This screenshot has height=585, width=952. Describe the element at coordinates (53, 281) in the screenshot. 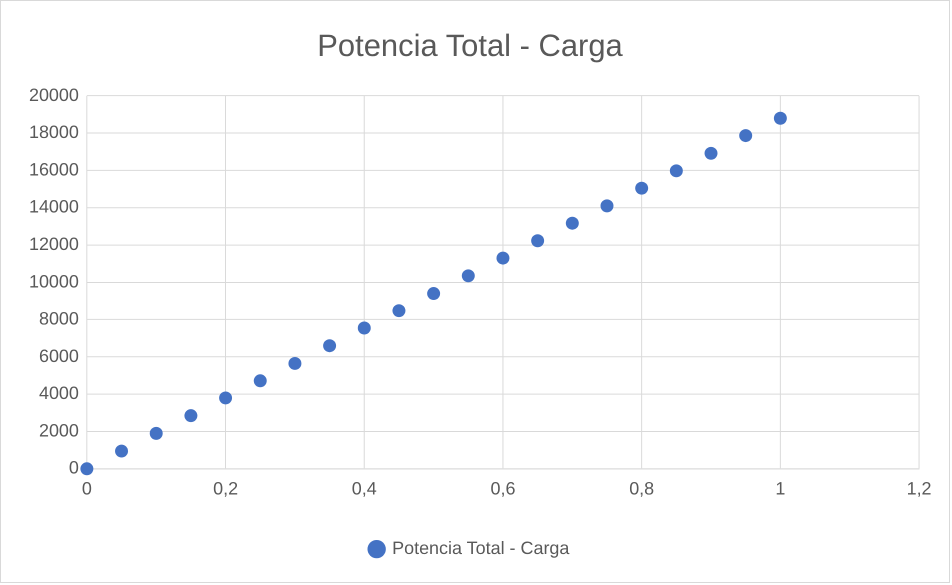

I see `y-tick-label: 10000` at that location.